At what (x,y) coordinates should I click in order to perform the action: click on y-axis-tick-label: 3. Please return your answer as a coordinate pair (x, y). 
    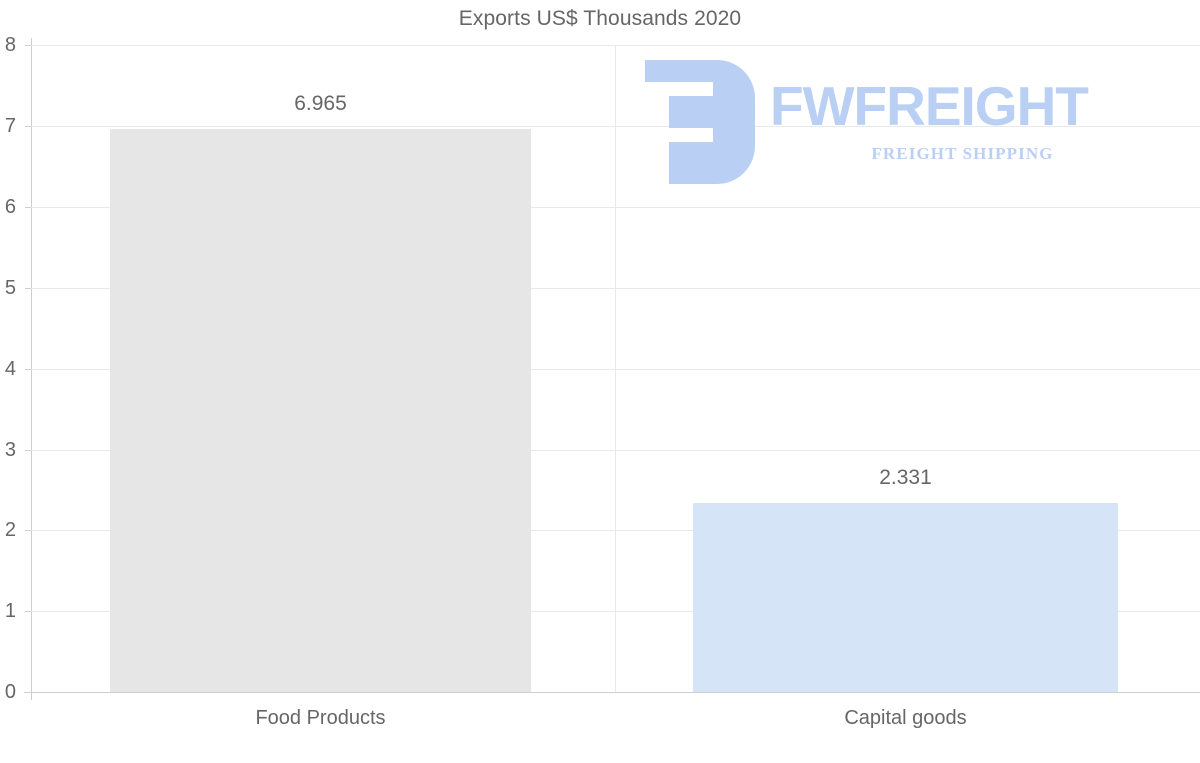
    Looking at the image, I should click on (10, 450).